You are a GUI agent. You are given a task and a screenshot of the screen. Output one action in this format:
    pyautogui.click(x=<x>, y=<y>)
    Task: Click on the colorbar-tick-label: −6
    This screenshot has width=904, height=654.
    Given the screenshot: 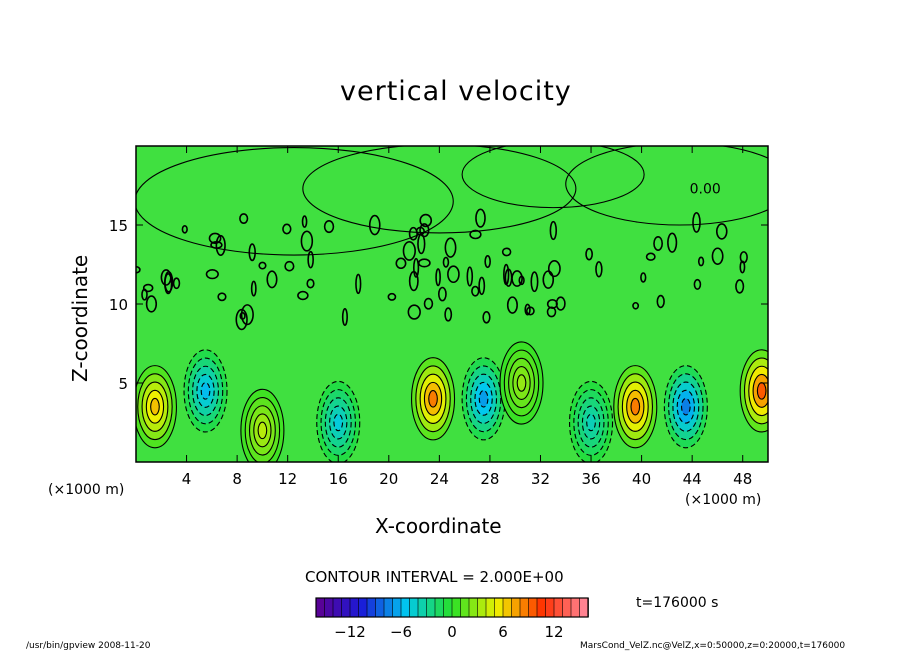 What is the action you would take?
    pyautogui.click(x=401, y=632)
    